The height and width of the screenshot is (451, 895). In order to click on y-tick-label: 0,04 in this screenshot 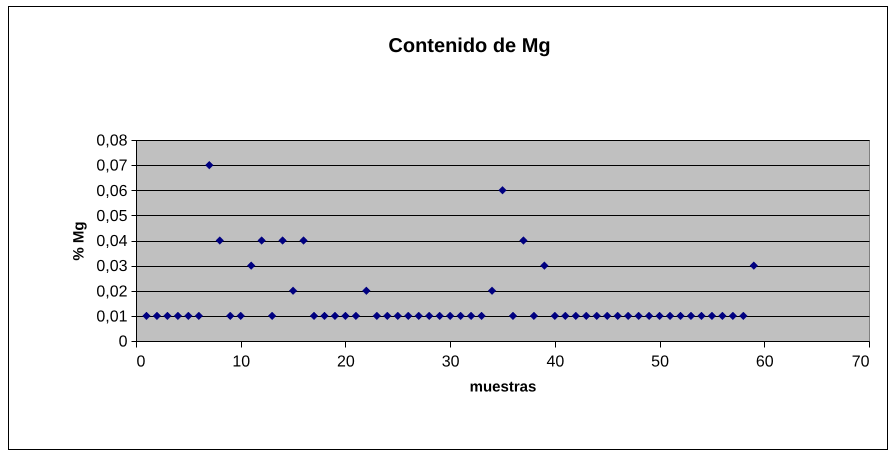, I will do `click(112, 241)`.